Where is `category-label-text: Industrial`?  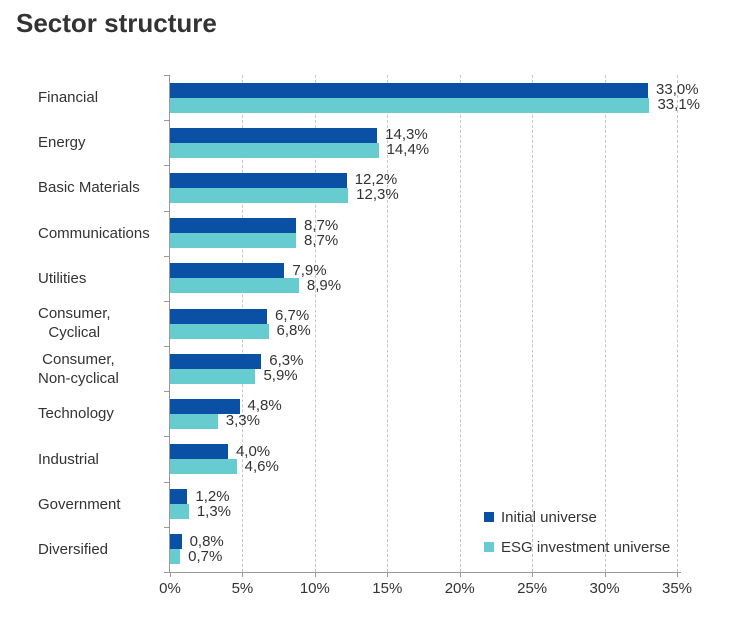 category-label-text: Industrial is located at coordinates (68, 459).